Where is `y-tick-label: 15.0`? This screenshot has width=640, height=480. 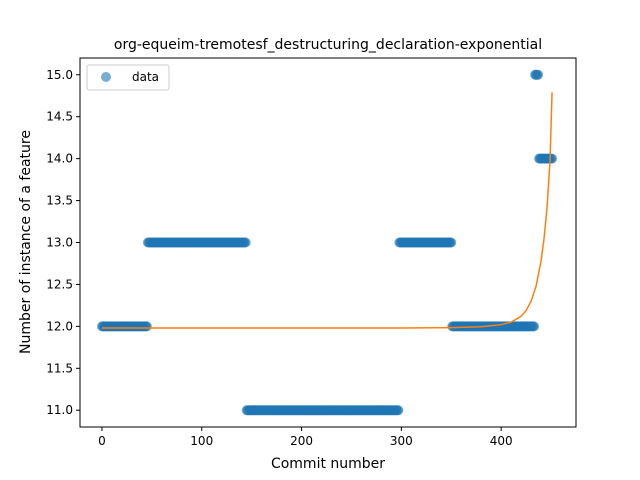
y-tick-label: 15.0 is located at coordinates (59, 75).